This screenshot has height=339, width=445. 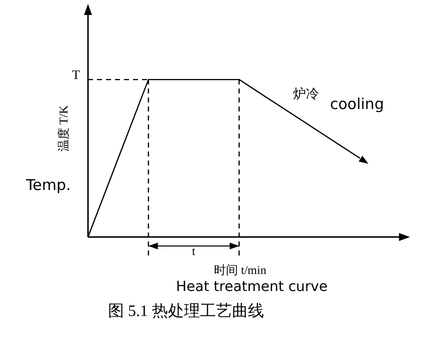 What do you see at coordinates (186, 312) in the screenshot?
I see `text: 图 5.1 热处理工艺曲线` at bounding box center [186, 312].